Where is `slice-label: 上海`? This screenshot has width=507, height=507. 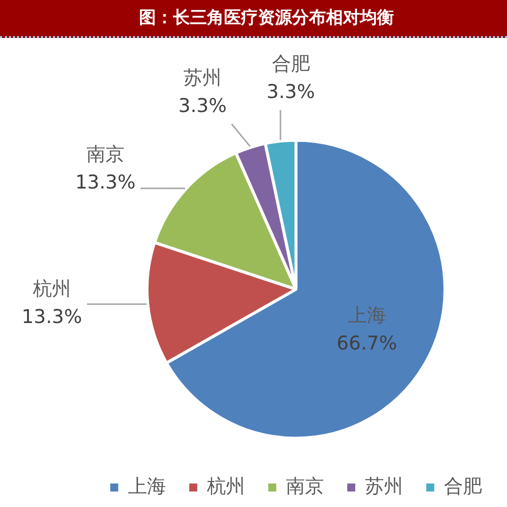 slice-label: 上海 is located at coordinates (367, 315).